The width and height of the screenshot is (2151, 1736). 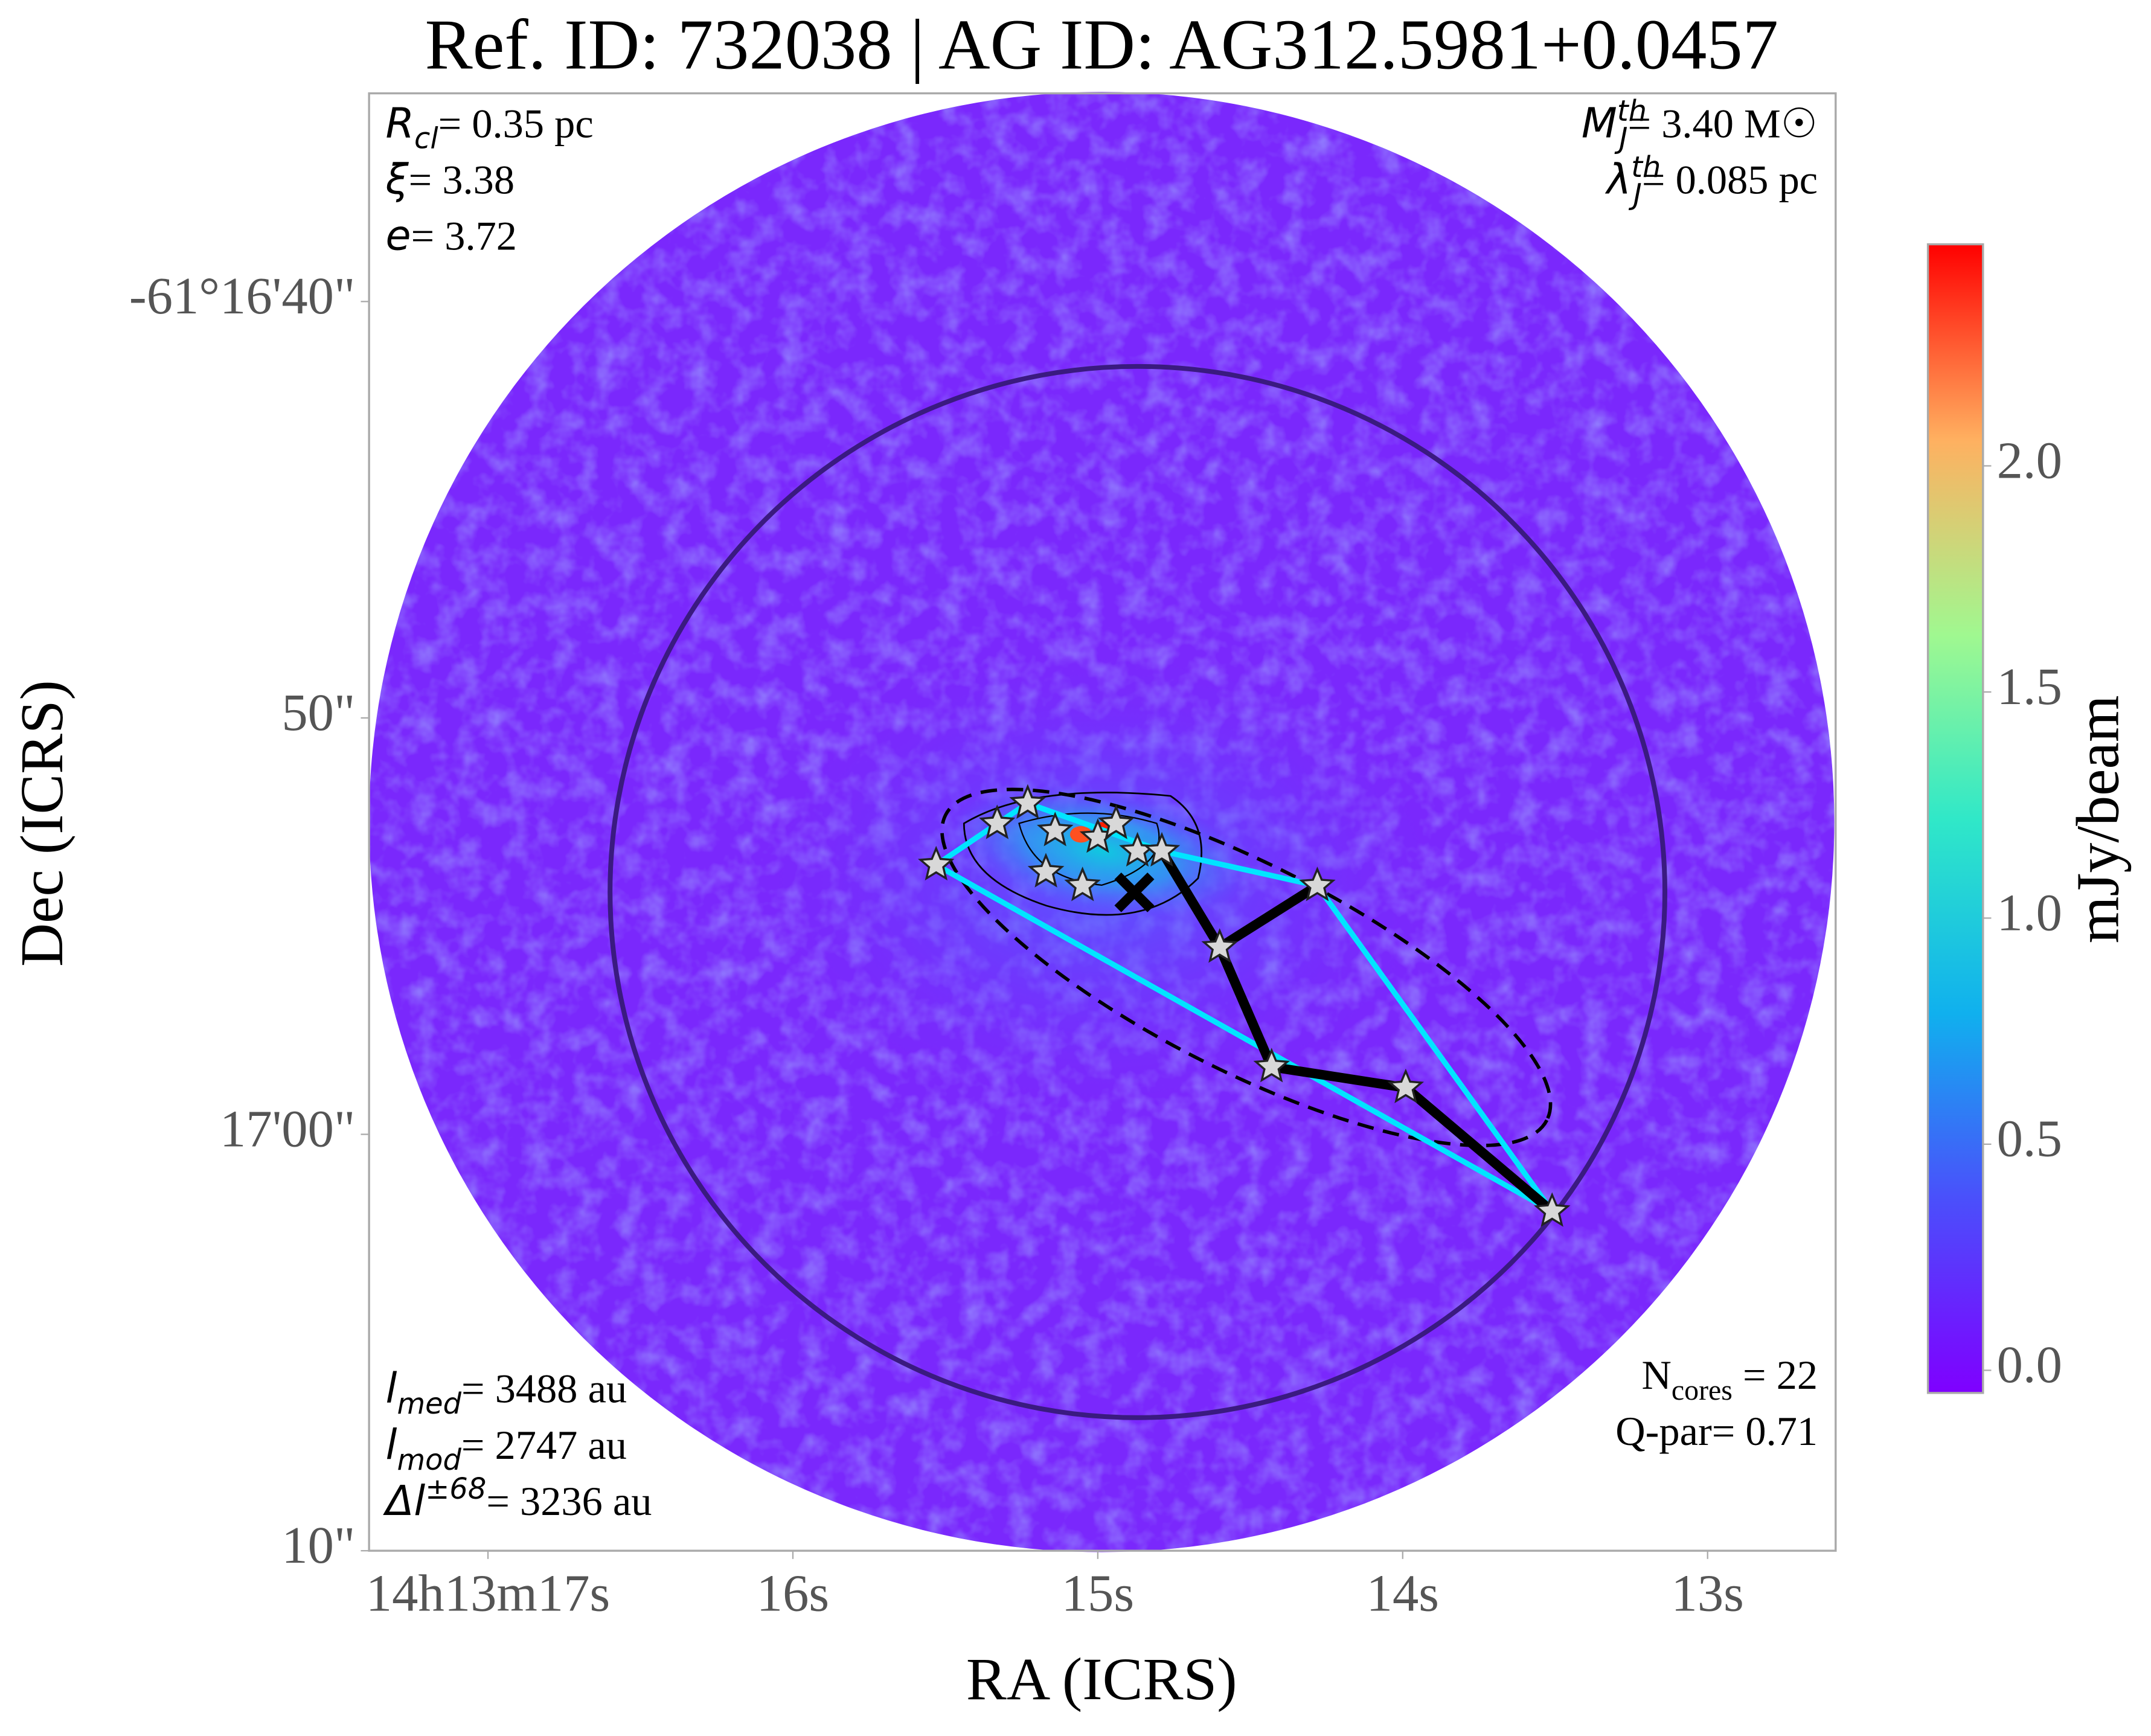 What do you see at coordinates (397, 180) in the screenshot?
I see `annotation-symbol: ξ` at bounding box center [397, 180].